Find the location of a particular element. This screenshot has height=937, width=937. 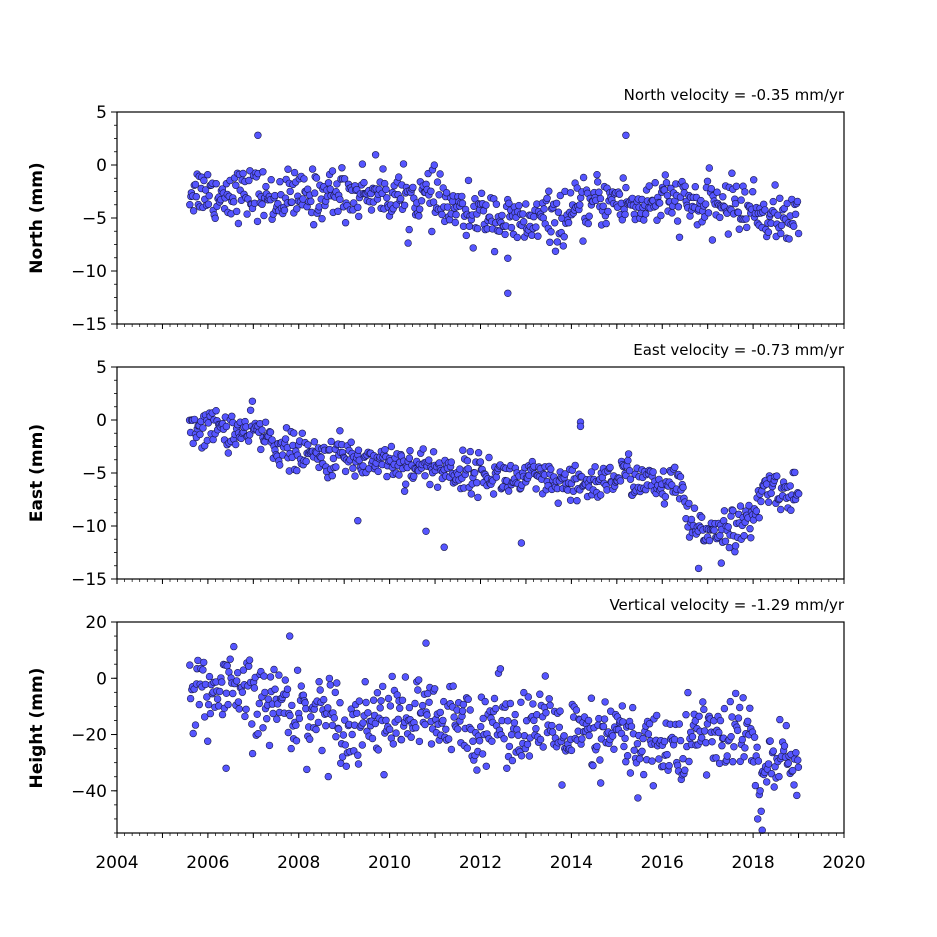

ytick-label: −20 is located at coordinates (89, 736).